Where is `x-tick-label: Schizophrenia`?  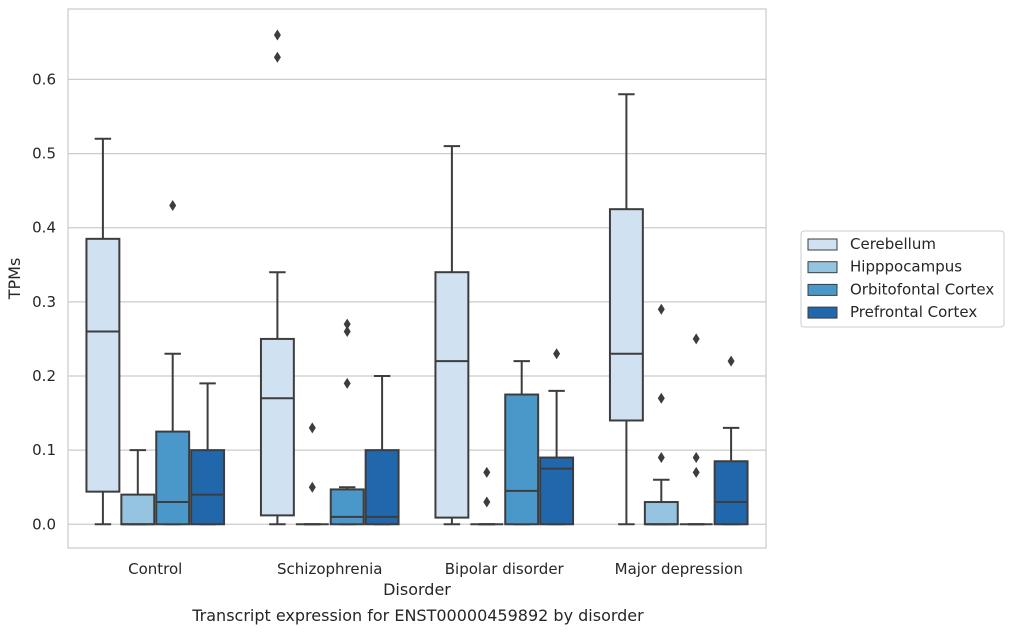 x-tick-label: Schizophrenia is located at coordinates (329, 569).